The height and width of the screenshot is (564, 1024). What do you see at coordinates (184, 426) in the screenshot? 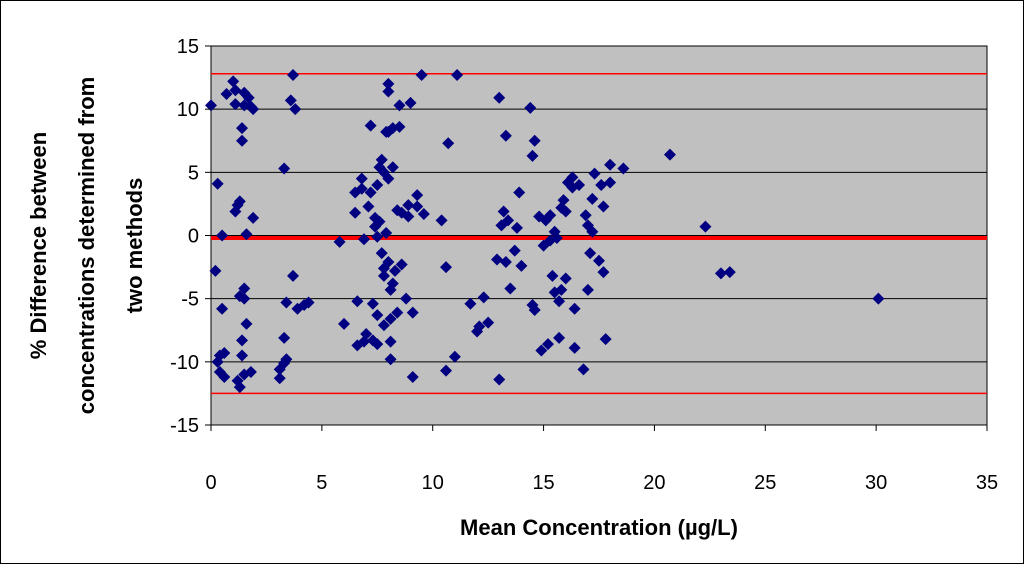
I see `y-tick-label: -15` at bounding box center [184, 426].